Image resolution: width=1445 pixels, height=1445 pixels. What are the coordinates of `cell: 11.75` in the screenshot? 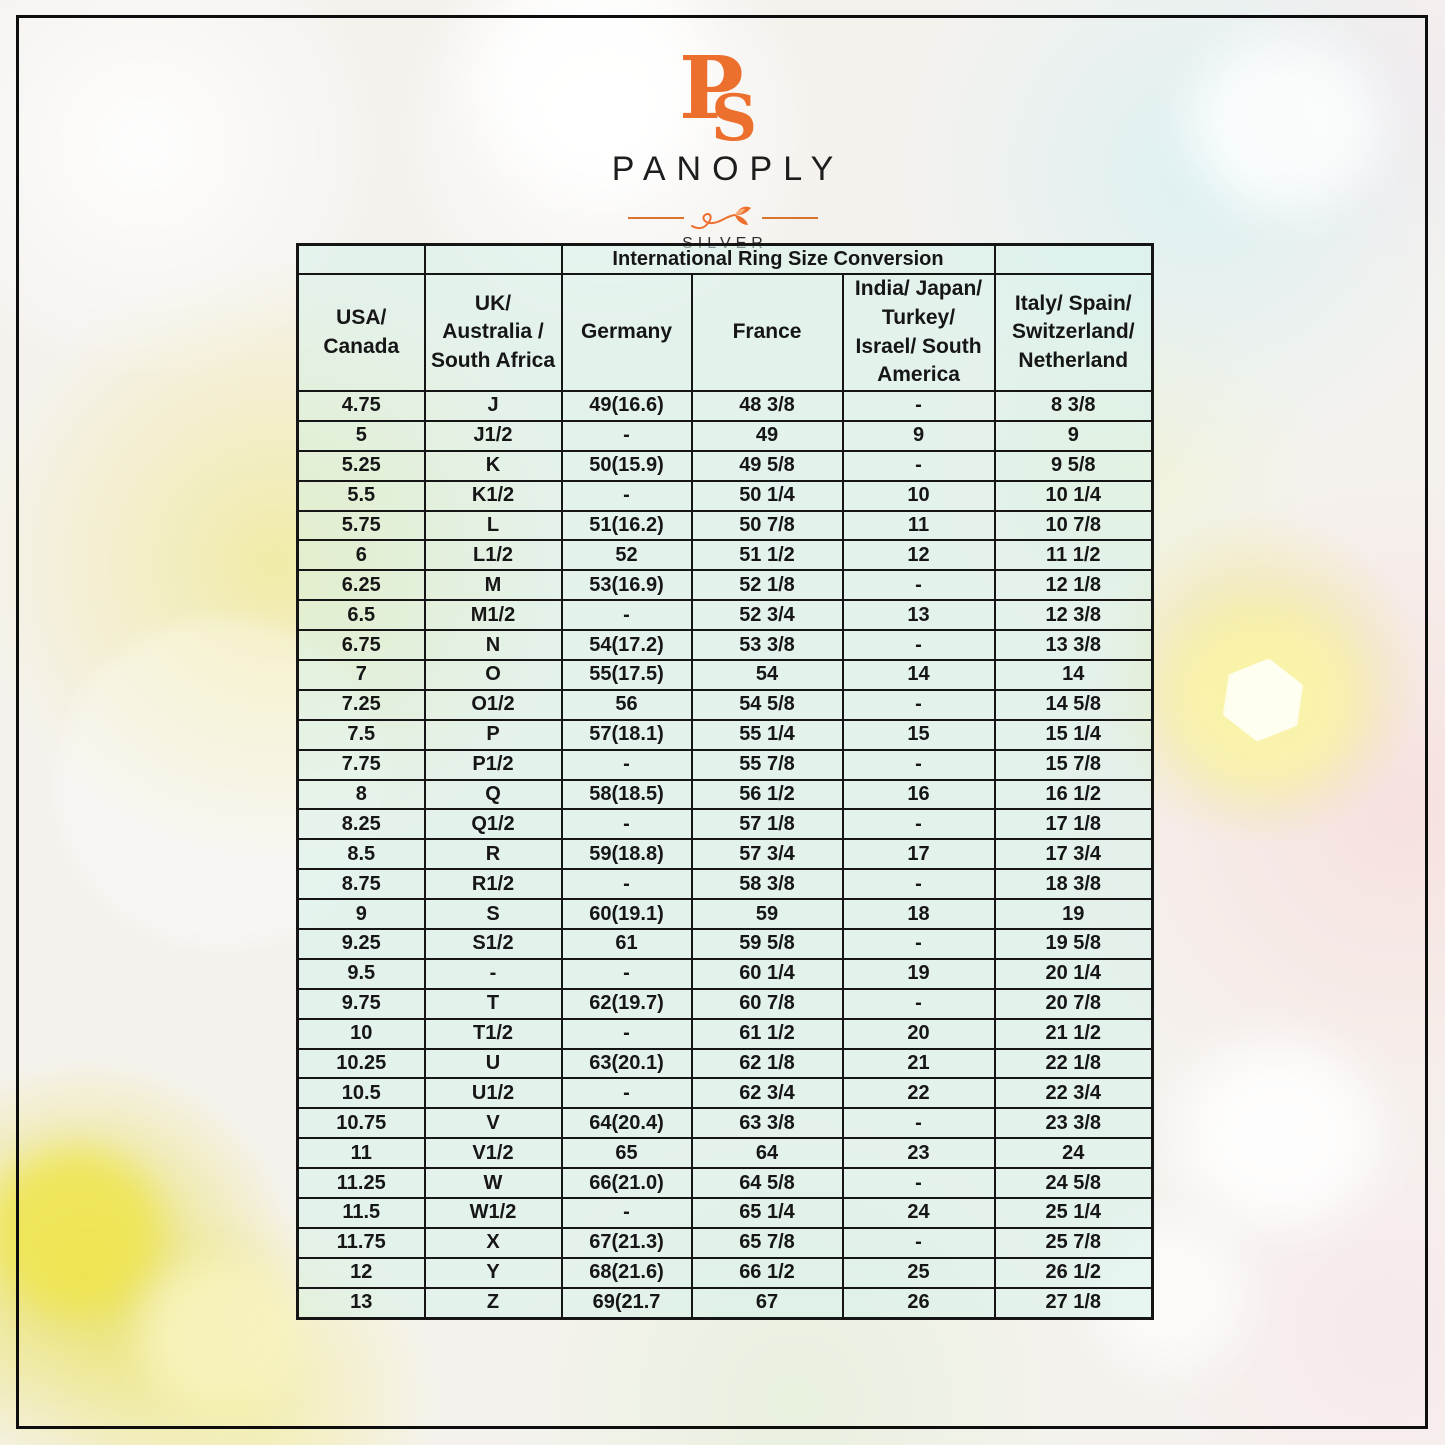 It's located at (361, 1242).